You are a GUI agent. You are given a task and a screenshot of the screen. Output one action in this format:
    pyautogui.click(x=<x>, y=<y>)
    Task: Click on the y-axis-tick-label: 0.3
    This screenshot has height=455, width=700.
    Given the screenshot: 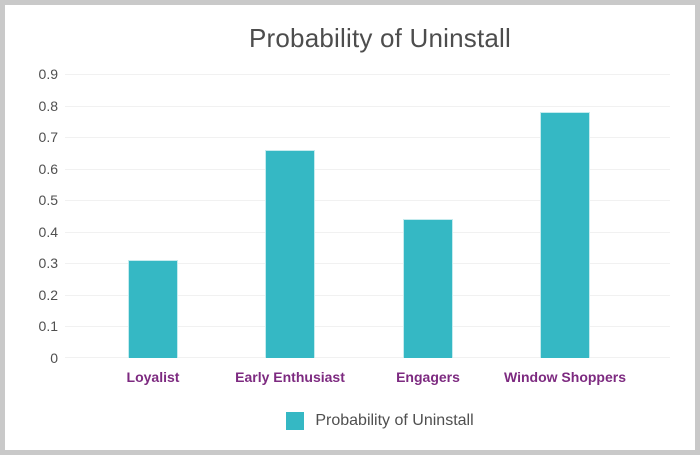 What is the action you would take?
    pyautogui.click(x=48, y=263)
    